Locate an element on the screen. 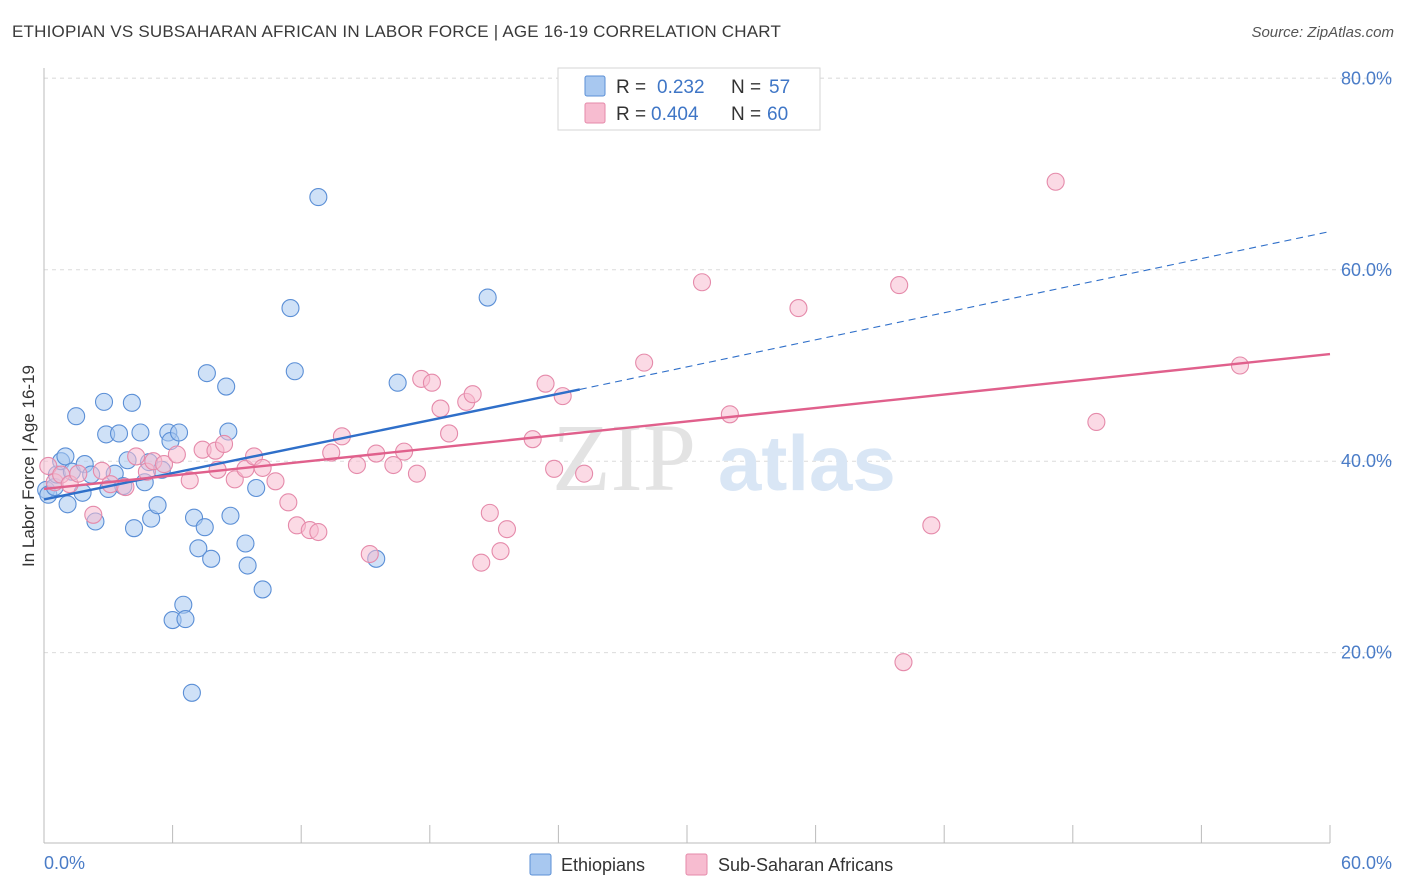 Image resolution: width=1406 pixels, height=892 pixels. y-tick-label: 40.0% is located at coordinates (1366, 461).